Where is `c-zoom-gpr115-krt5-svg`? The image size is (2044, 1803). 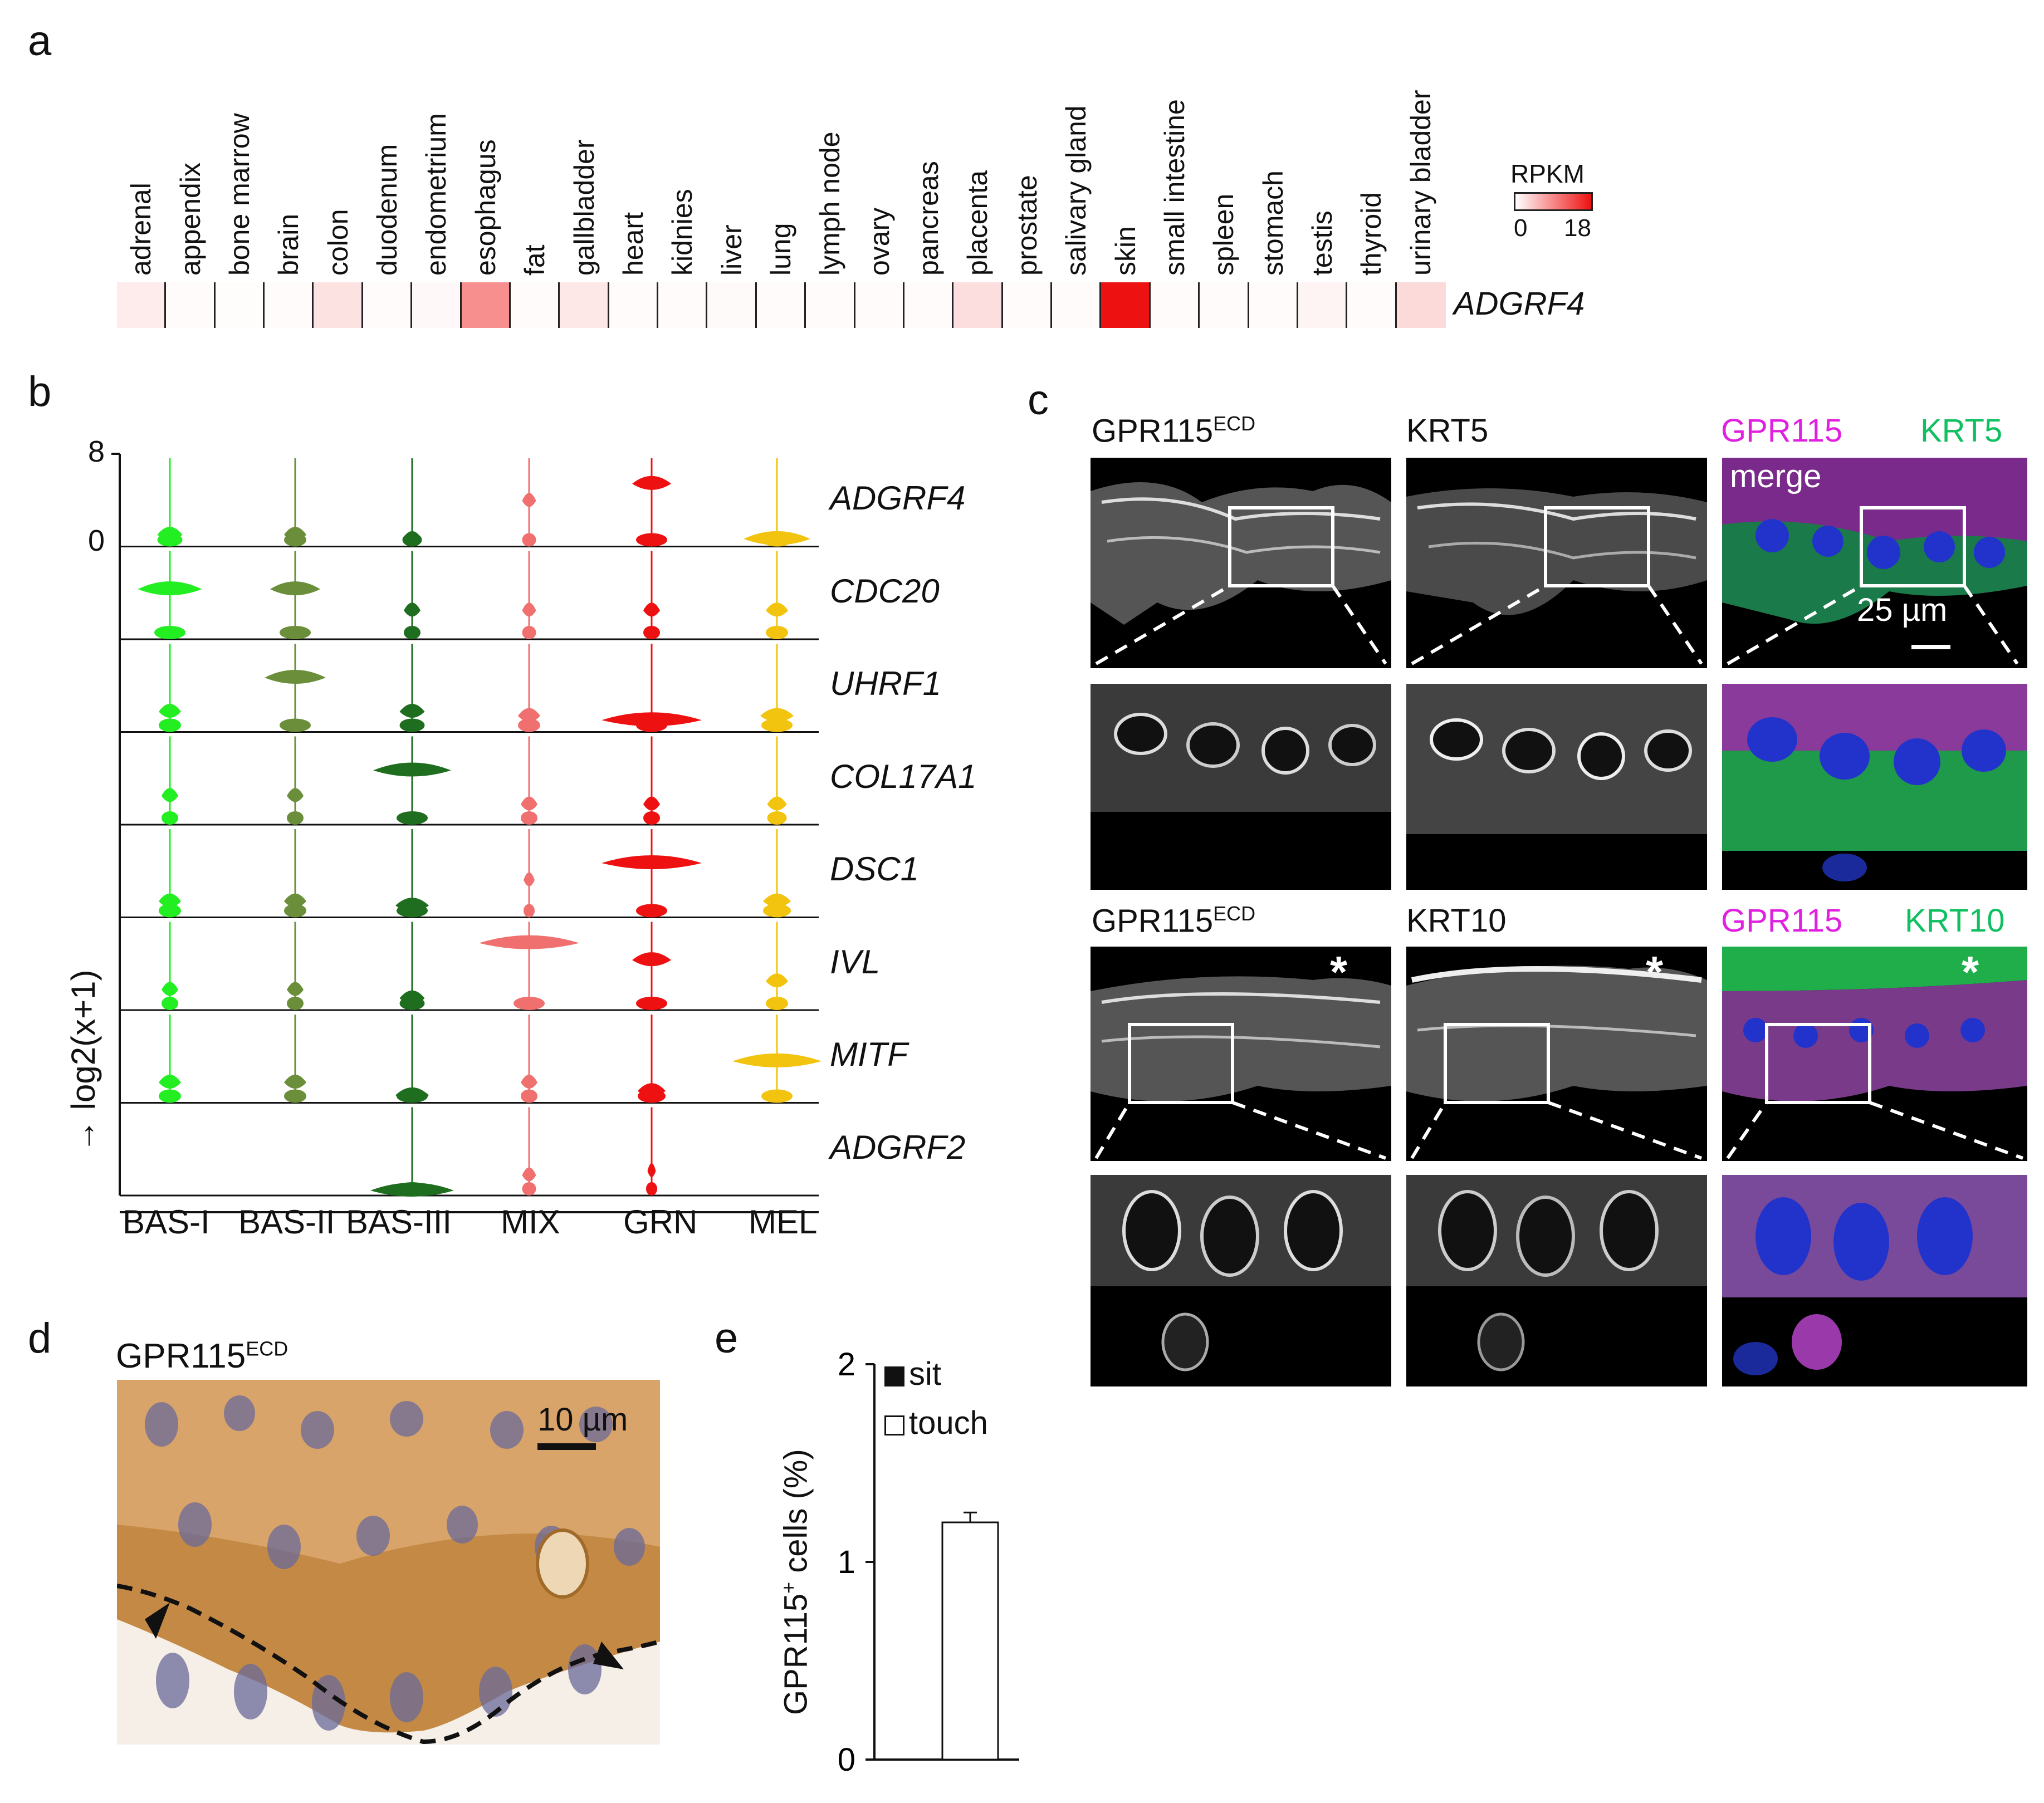 c-zoom-gpr115-krt5-svg is located at coordinates (1241, 748).